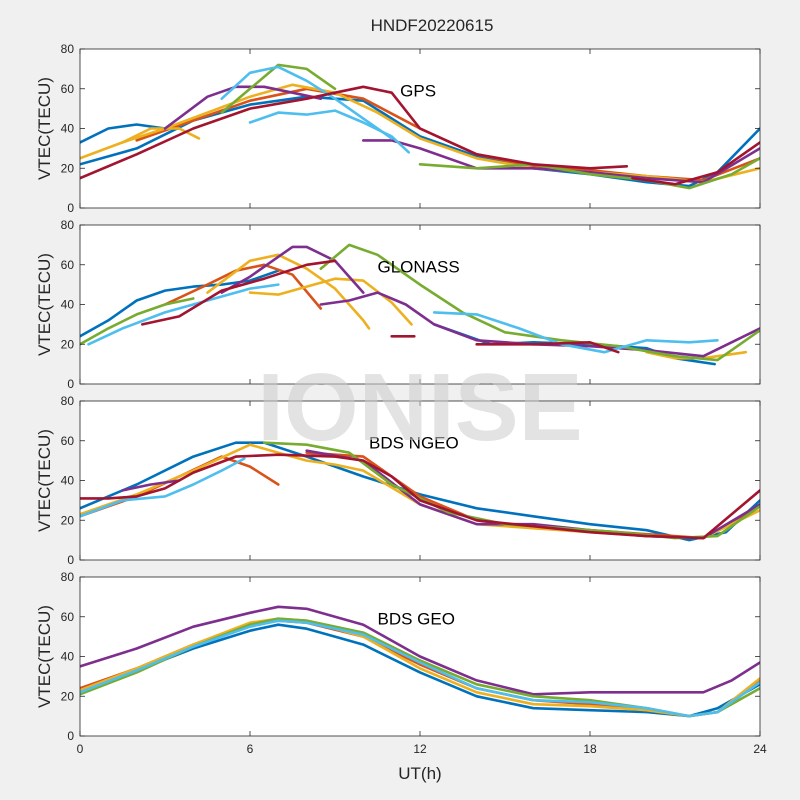  I want to click on panel-annotation: GLONASS, so click(419, 267).